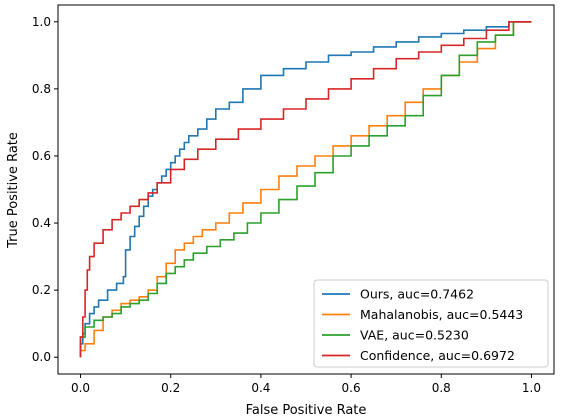 This screenshot has width=561, height=420. What do you see at coordinates (41, 156) in the screenshot?
I see `y-tick-label: 0.6` at bounding box center [41, 156].